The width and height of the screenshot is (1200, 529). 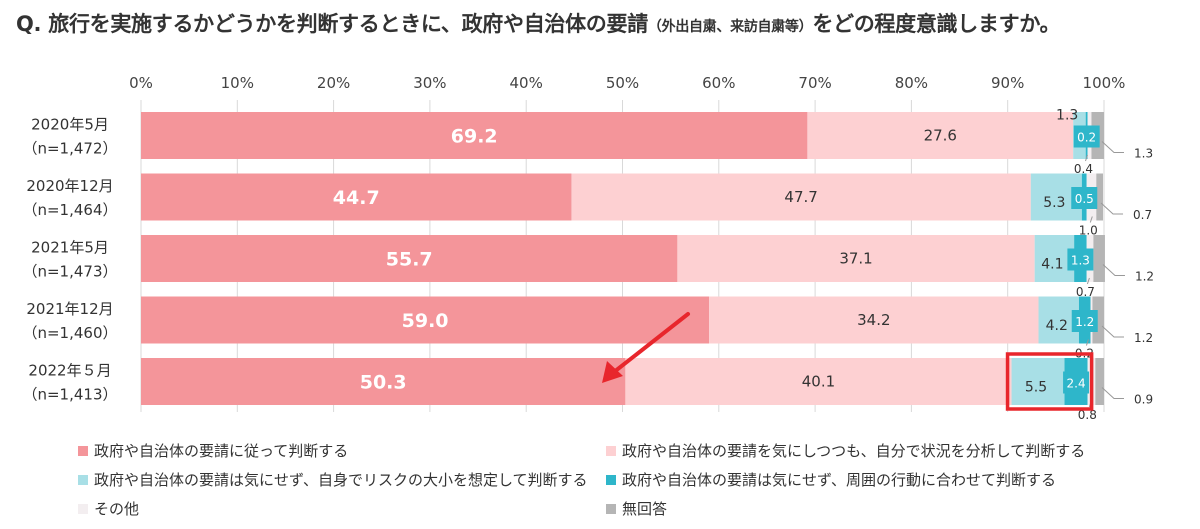 What do you see at coordinates (854, 451) in the screenshot?
I see `legend-label: 政府や自治体の要請を気にしつつも、自分で状況を分析して判断する` at bounding box center [854, 451].